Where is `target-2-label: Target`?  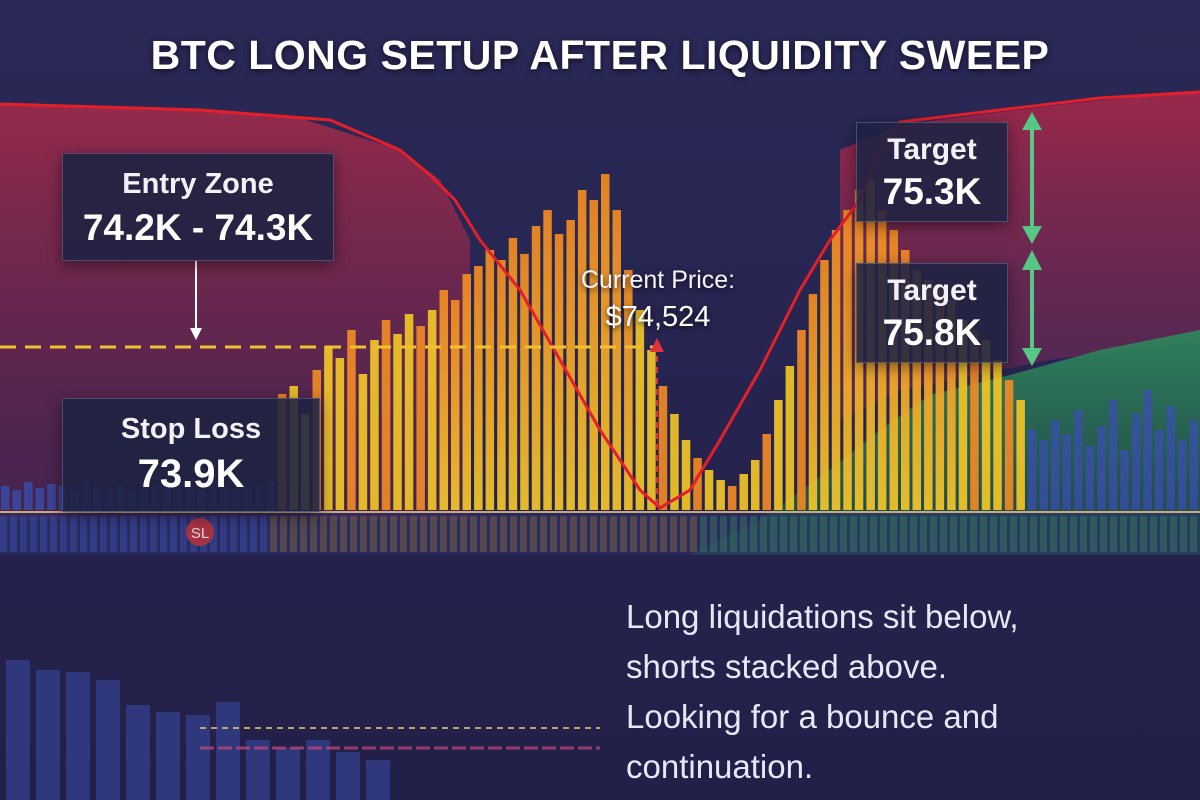 target-2-label: Target is located at coordinates (932, 290).